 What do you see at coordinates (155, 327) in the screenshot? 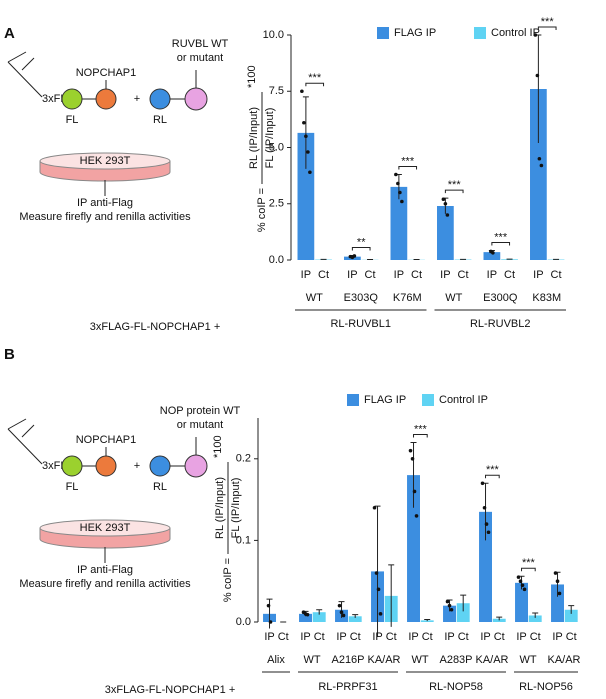
I see `row-label: 3xFLAG-FL-NOPCHAP1 +` at bounding box center [155, 327].